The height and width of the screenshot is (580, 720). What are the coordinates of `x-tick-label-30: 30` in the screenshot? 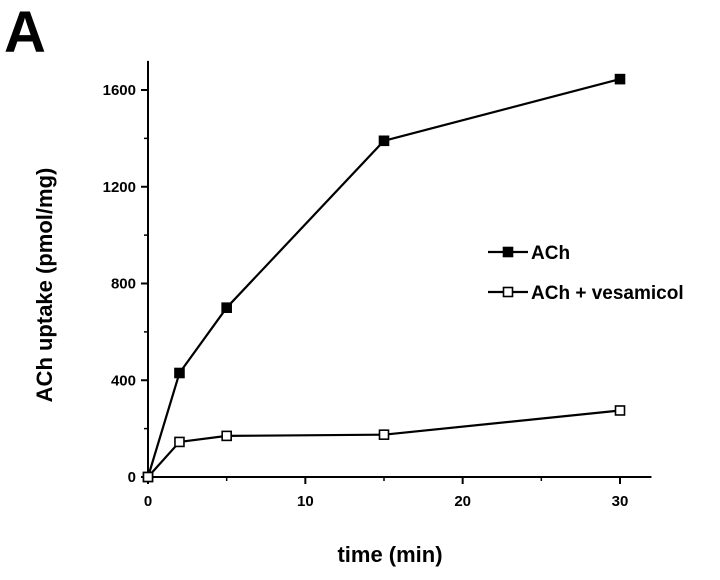 It's located at (620, 501).